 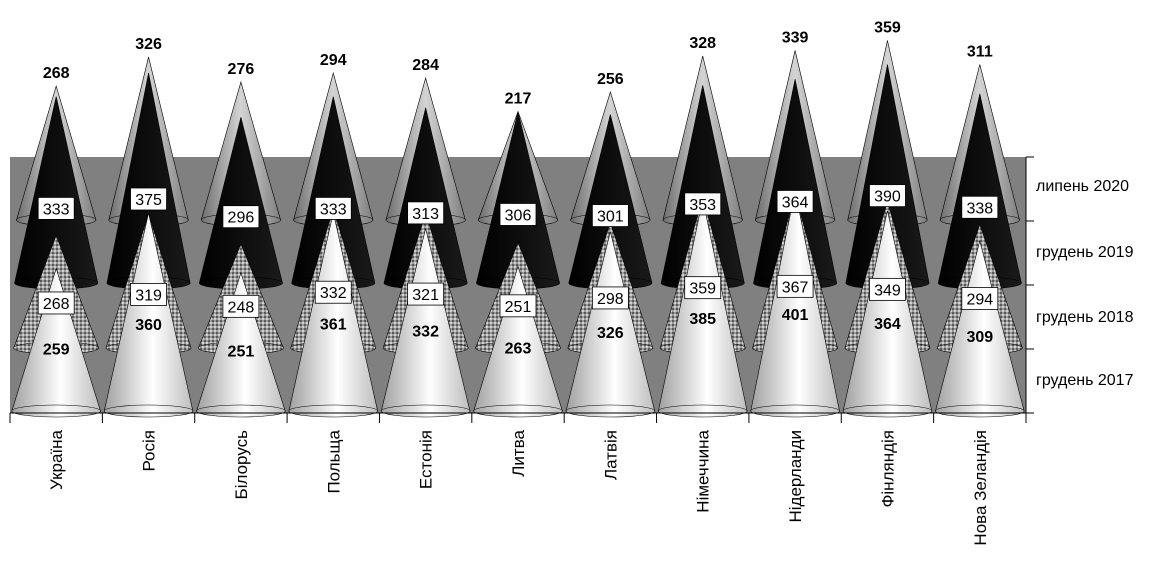 I want to click on value-label: 321, so click(x=425, y=295).